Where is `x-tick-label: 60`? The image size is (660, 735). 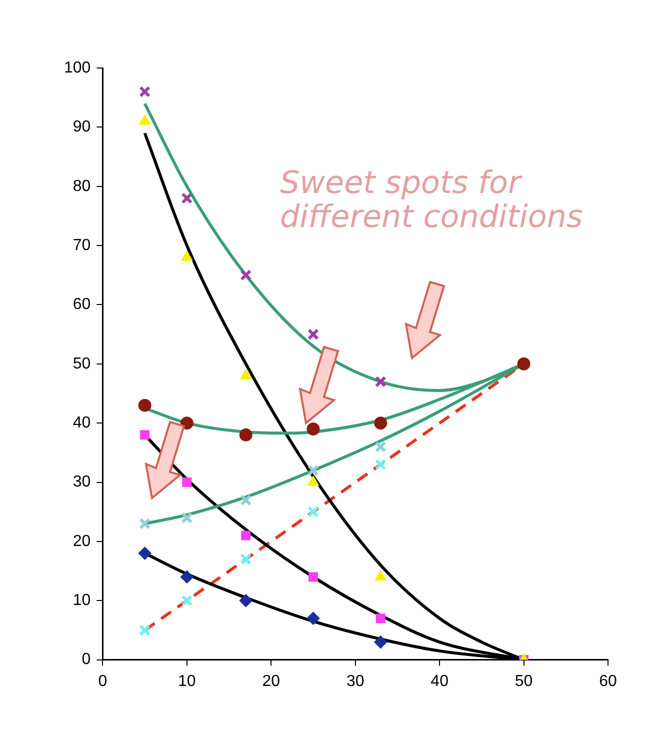 x-tick-label: 60 is located at coordinates (608, 681).